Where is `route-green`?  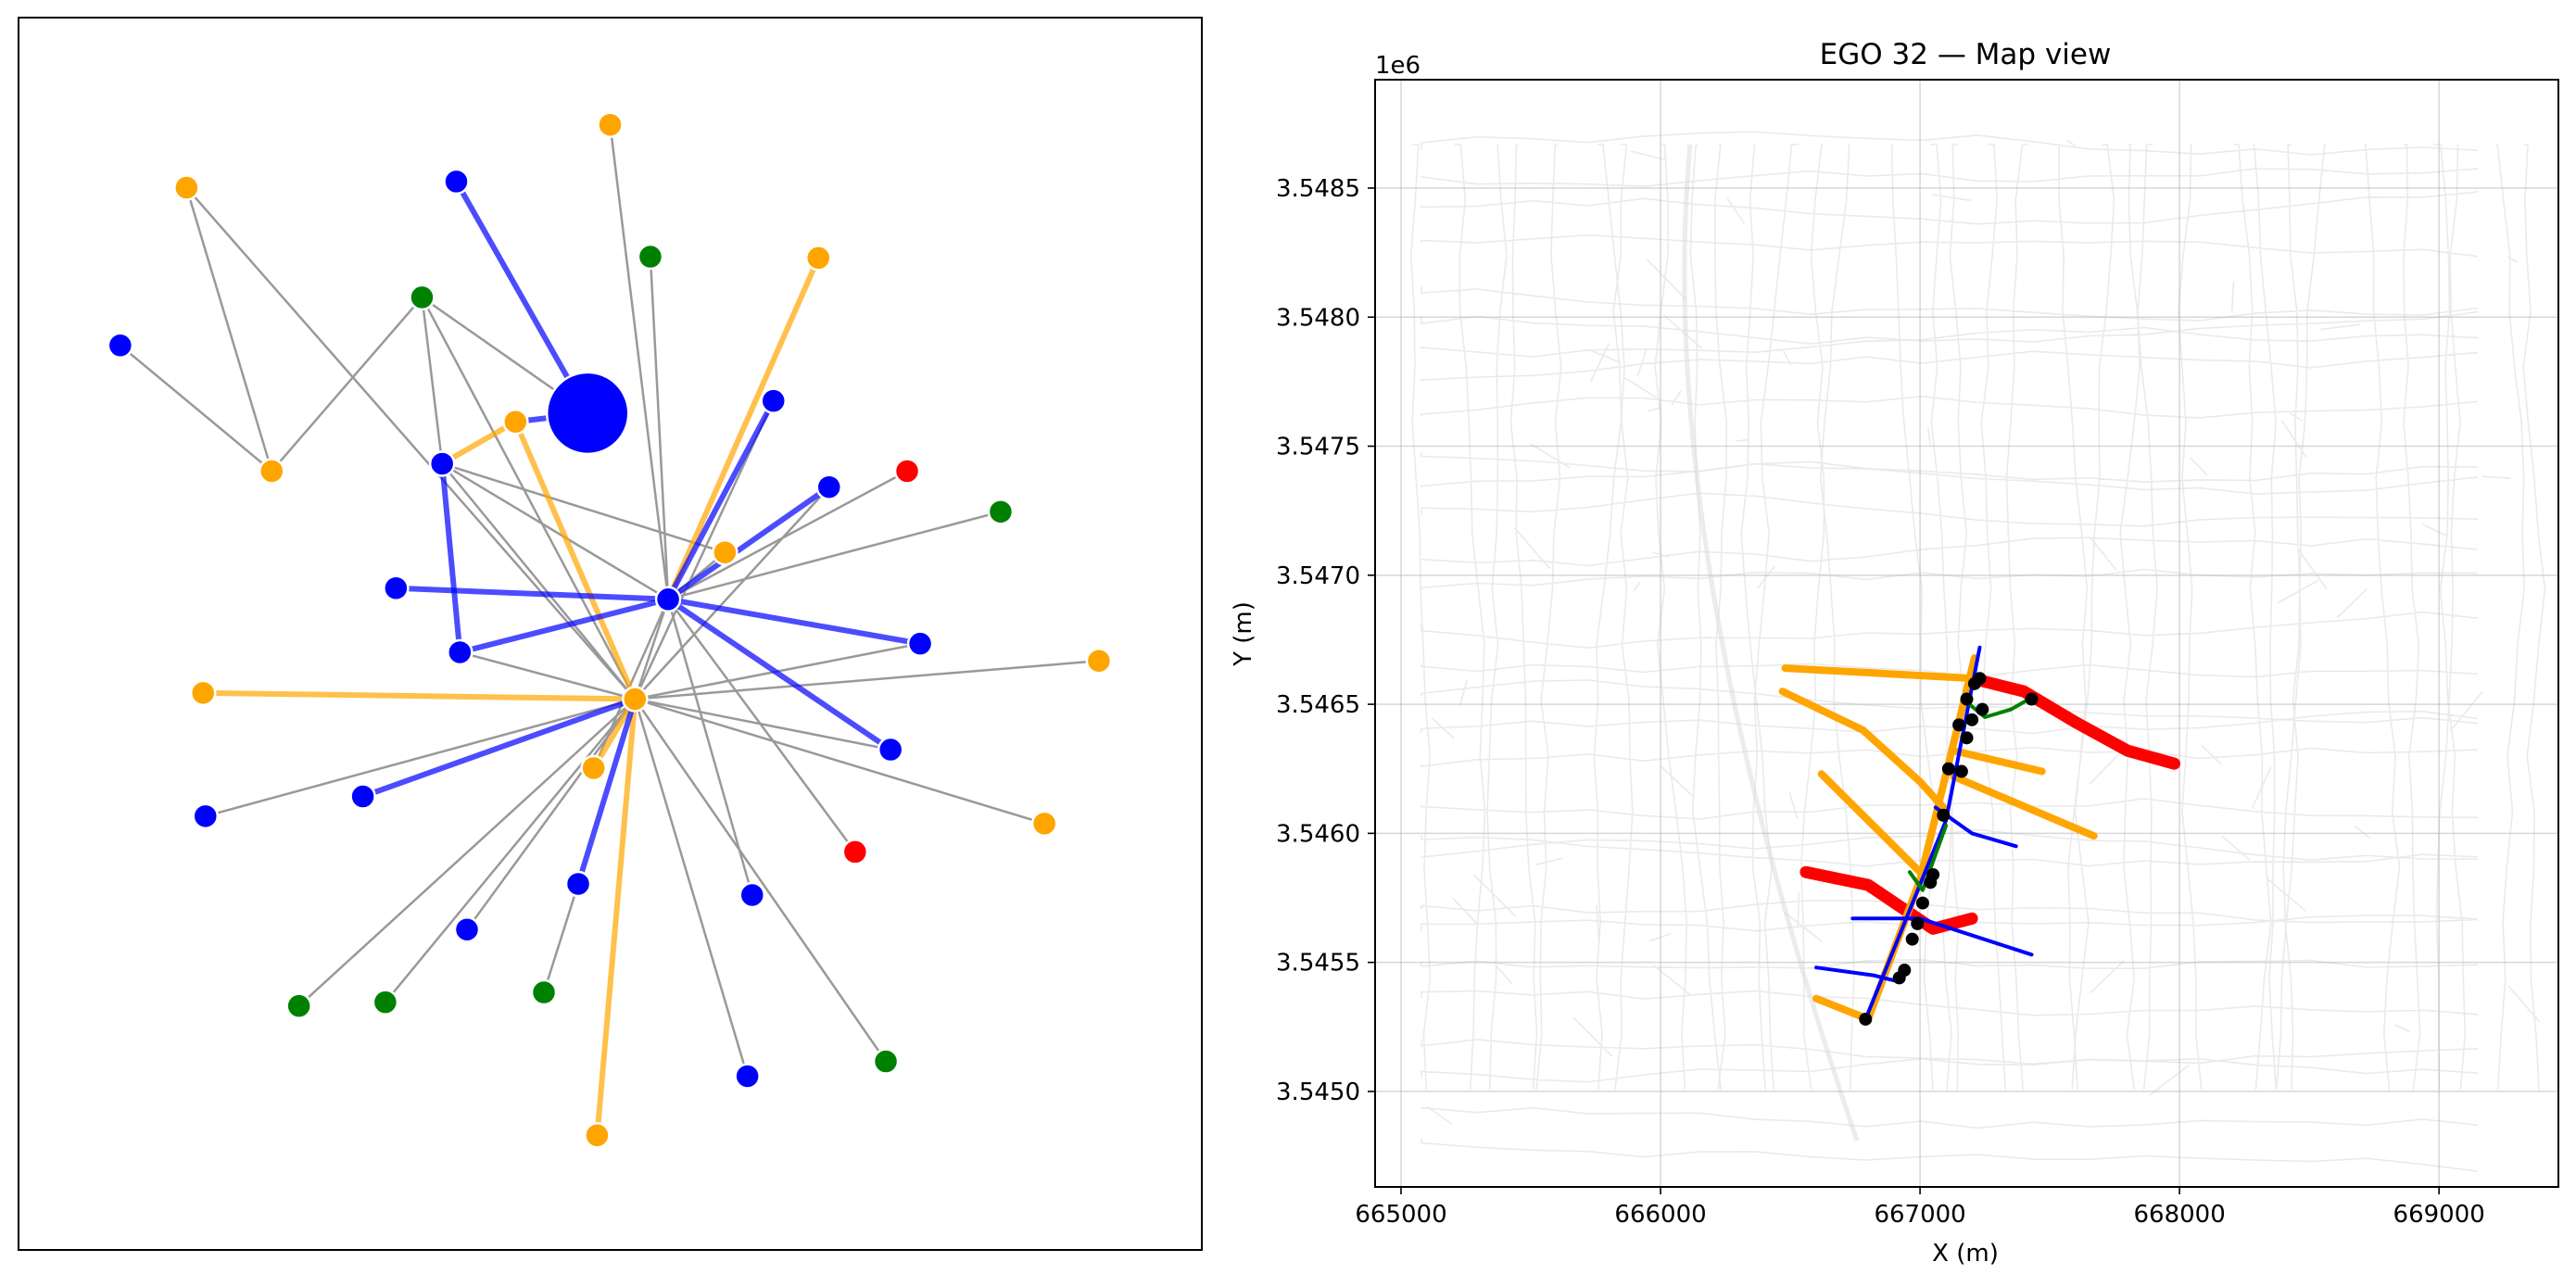
route-green is located at coordinates (1928, 858).